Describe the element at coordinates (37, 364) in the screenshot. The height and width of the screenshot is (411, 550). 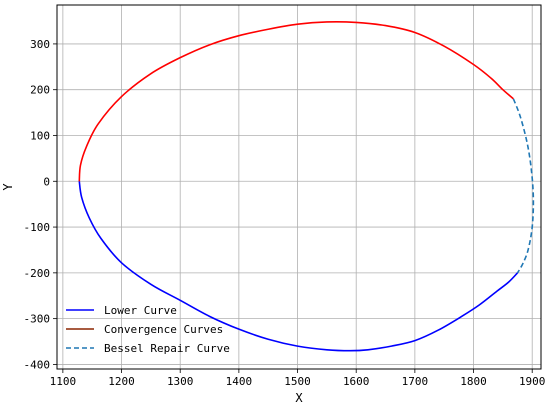
I see `y-tick-label: -400` at that location.